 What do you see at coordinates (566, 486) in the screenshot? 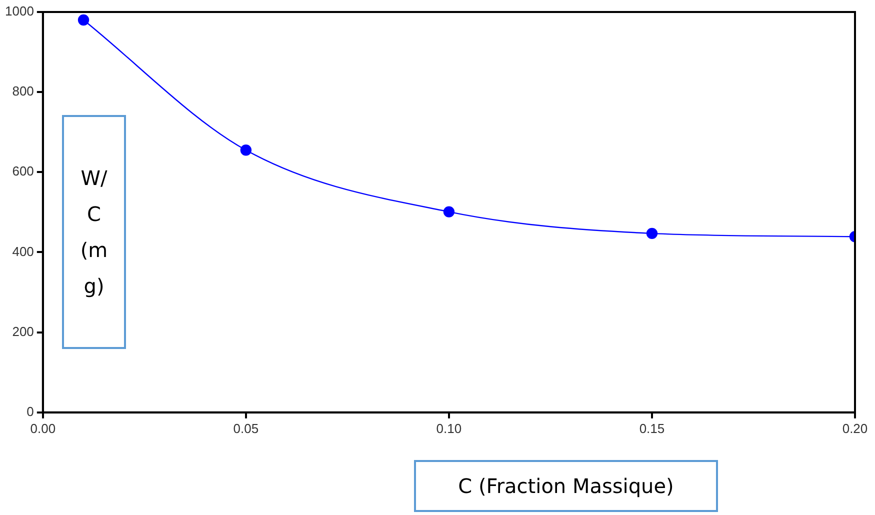
I see `x-axis-title: C (Fraction Massique)` at bounding box center [566, 486].